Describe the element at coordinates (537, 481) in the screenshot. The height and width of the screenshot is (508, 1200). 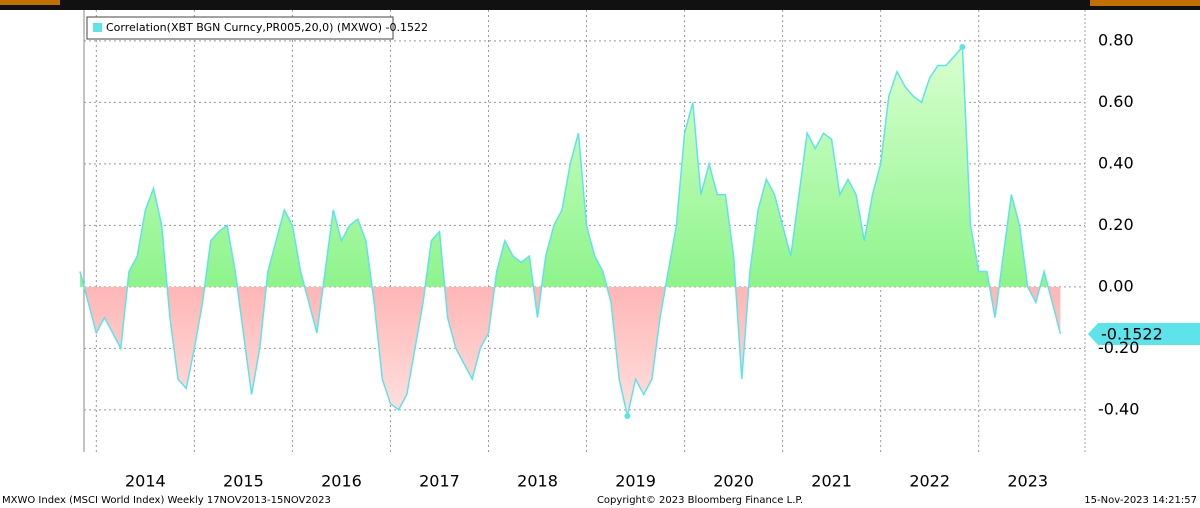
I see `x-tick-label: 2018` at that location.